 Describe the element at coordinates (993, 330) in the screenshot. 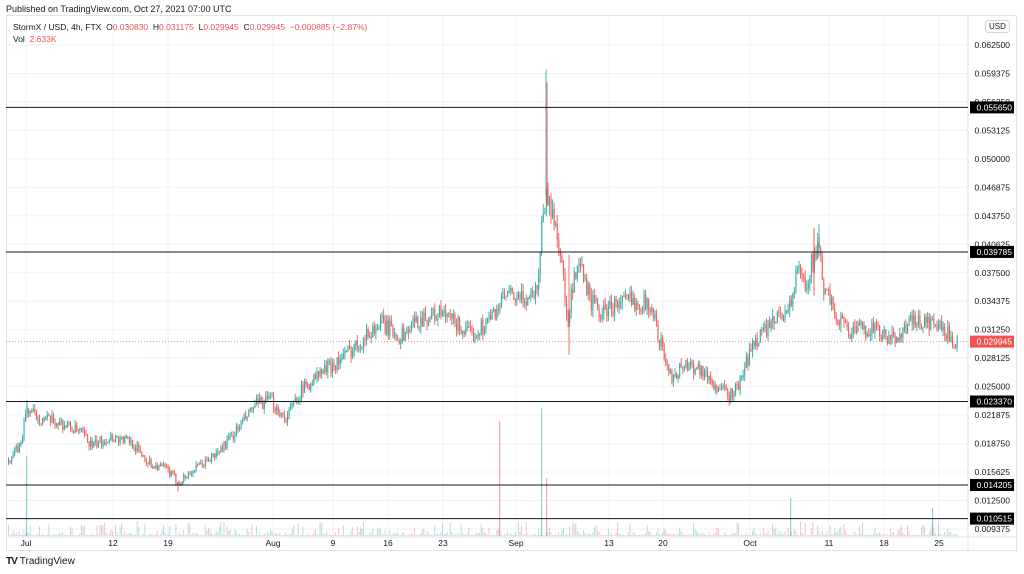

I see `svg-text: 0.031250` at that location.